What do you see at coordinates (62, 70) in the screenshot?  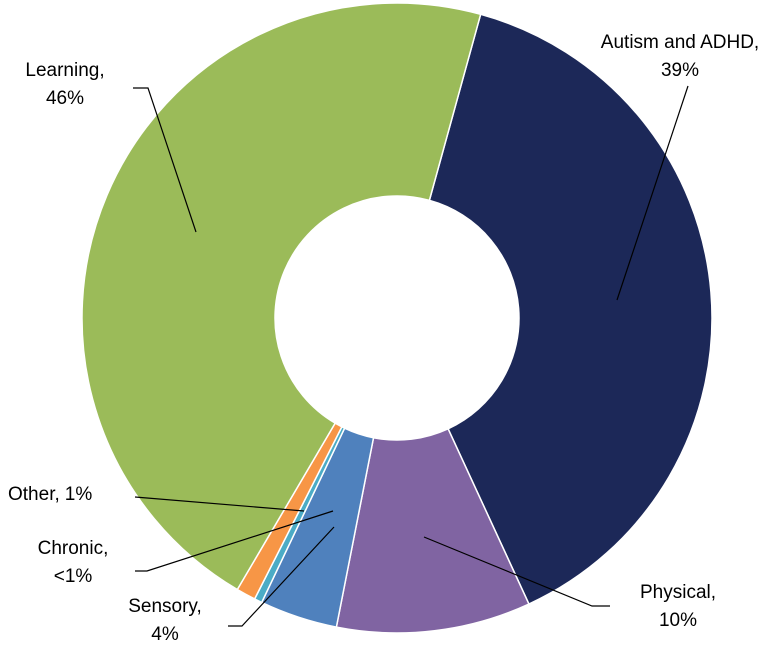 I see `label-category: Learning` at bounding box center [62, 70].